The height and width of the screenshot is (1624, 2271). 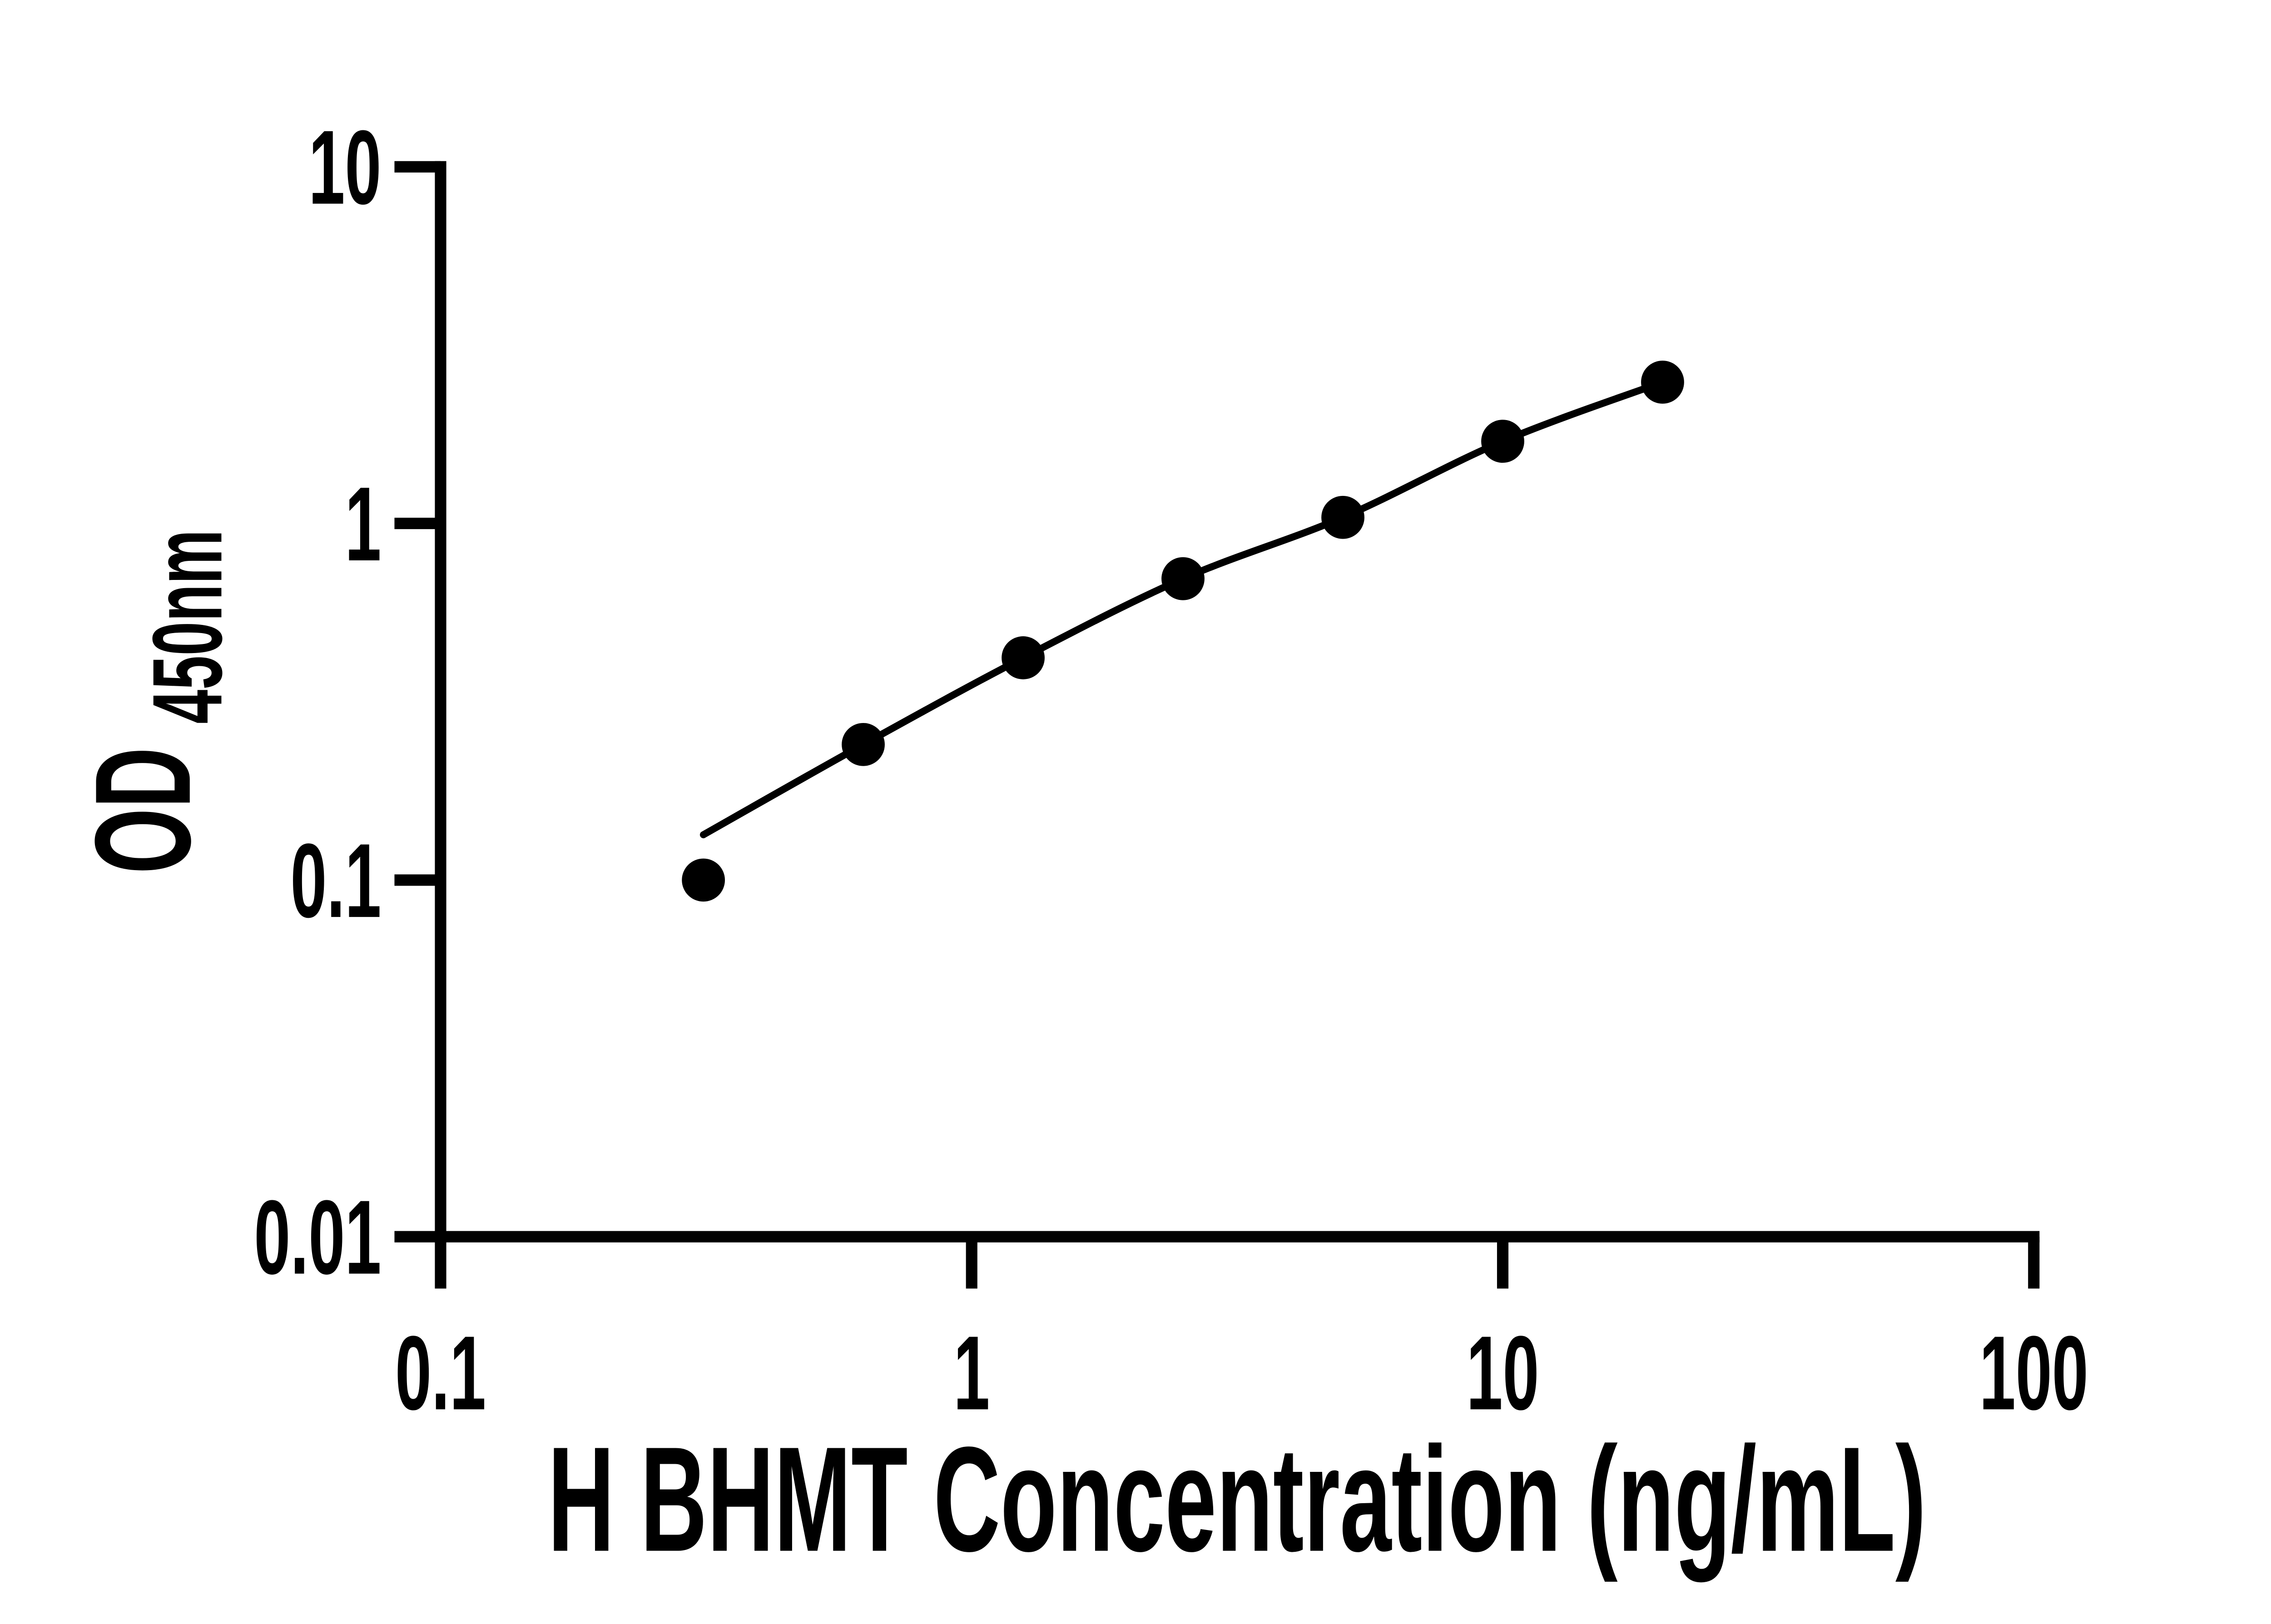 What do you see at coordinates (142, 810) in the screenshot?
I see `y-axis-title-main: OD` at bounding box center [142, 810].